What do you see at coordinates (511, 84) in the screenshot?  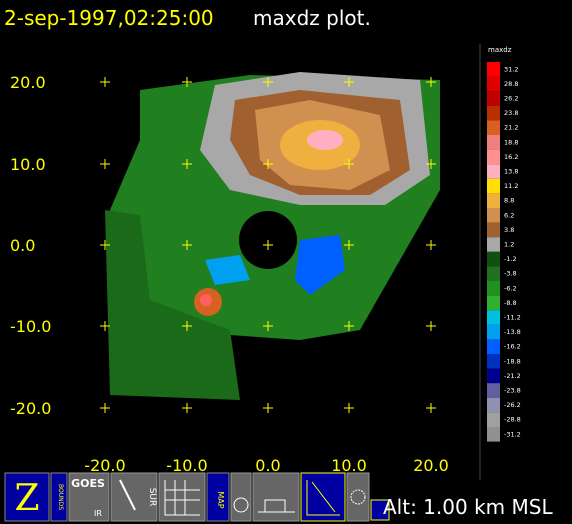 I see `colorbar-label: 28.8` at bounding box center [511, 84].